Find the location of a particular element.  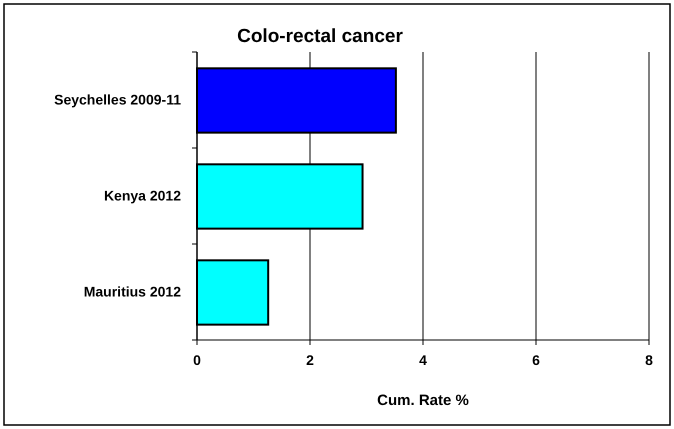

x-tick-label: 0 is located at coordinates (197, 360).